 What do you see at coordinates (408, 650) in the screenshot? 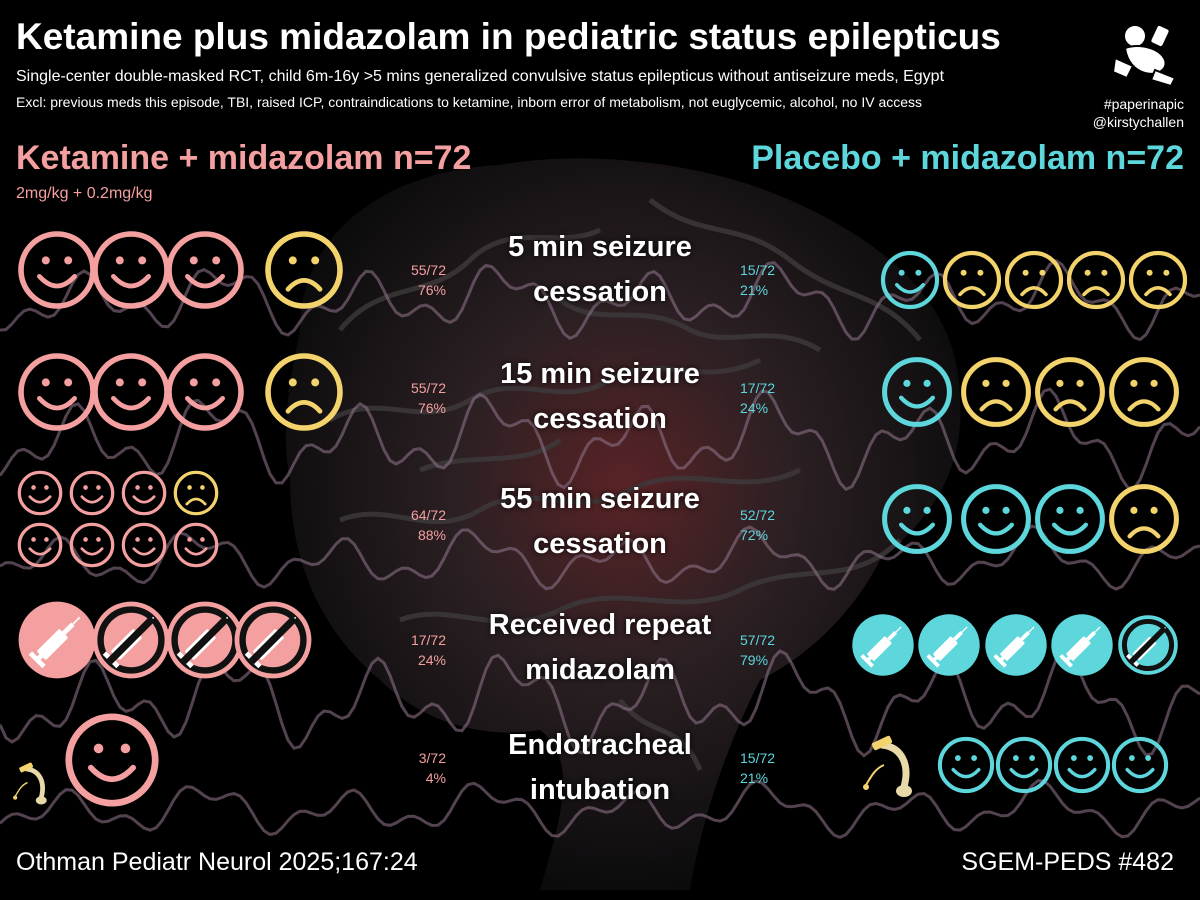
I see `ketamine-stat-repeat-midazolam: 17/72 24%` at bounding box center [408, 650].